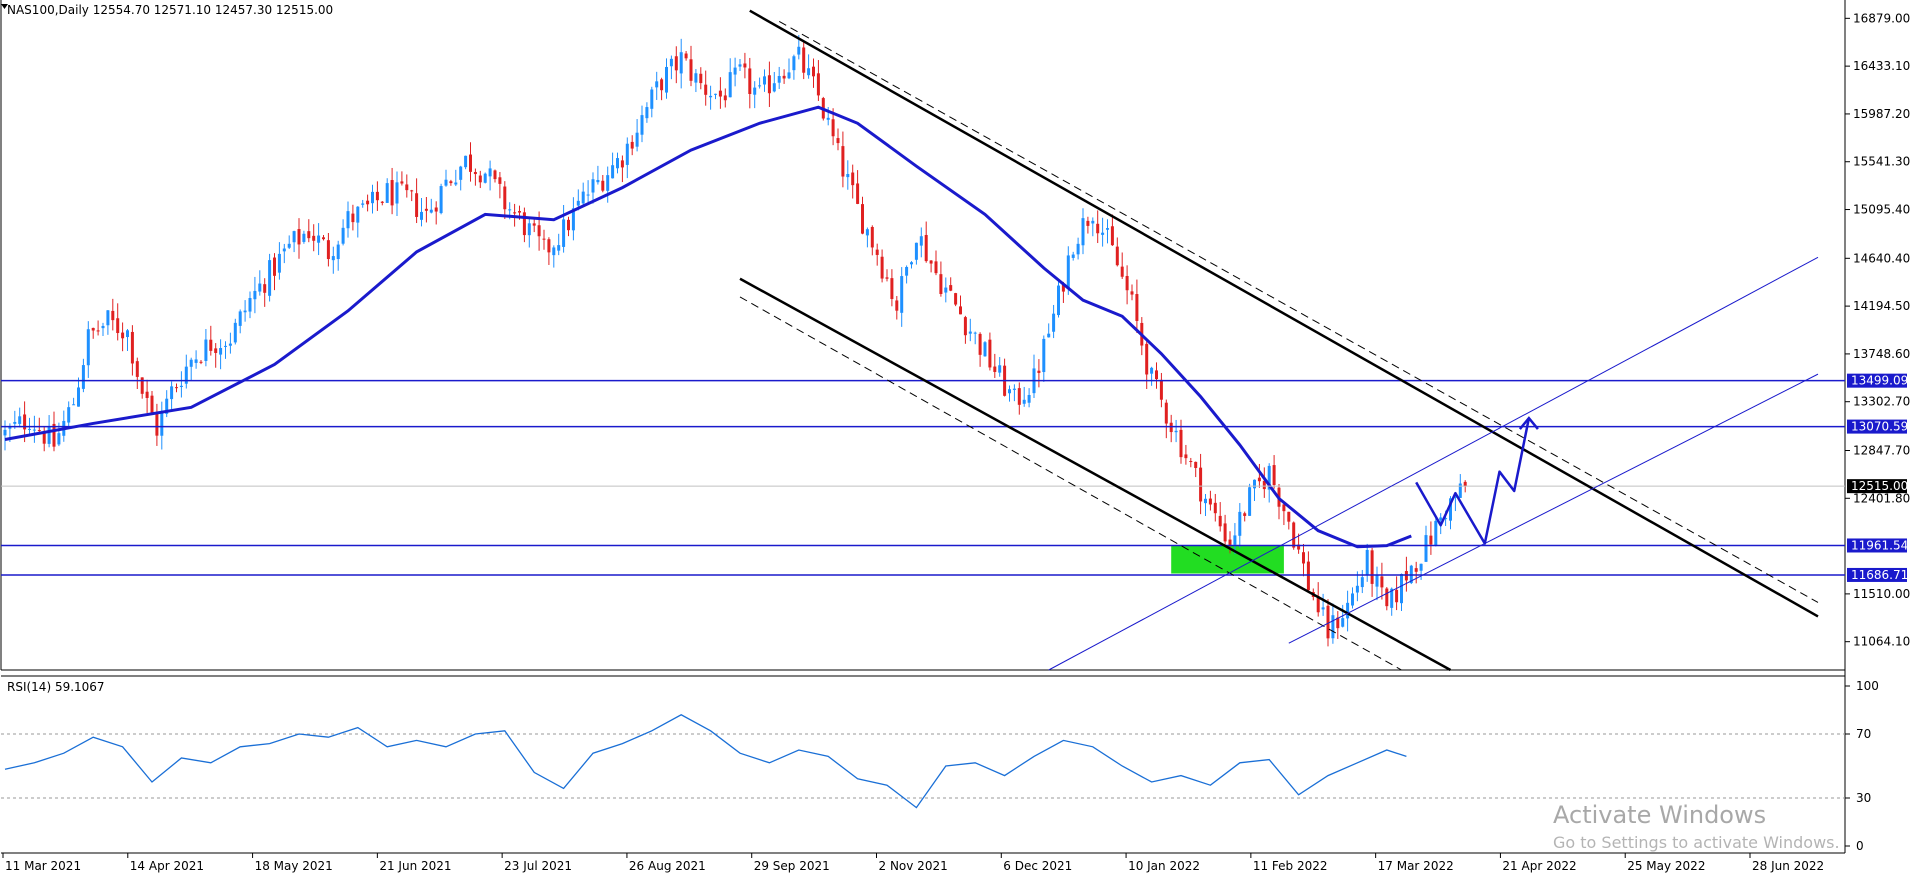  I want to click on price-axis-label: 13302.70, so click(1881, 402).